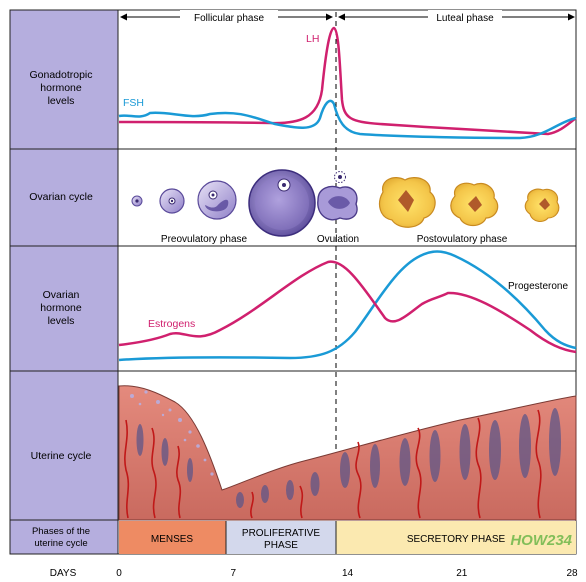 This screenshot has height=582, width=586. Describe the element at coordinates (312, 39) in the screenshot. I see `lh-label: LH` at that location.